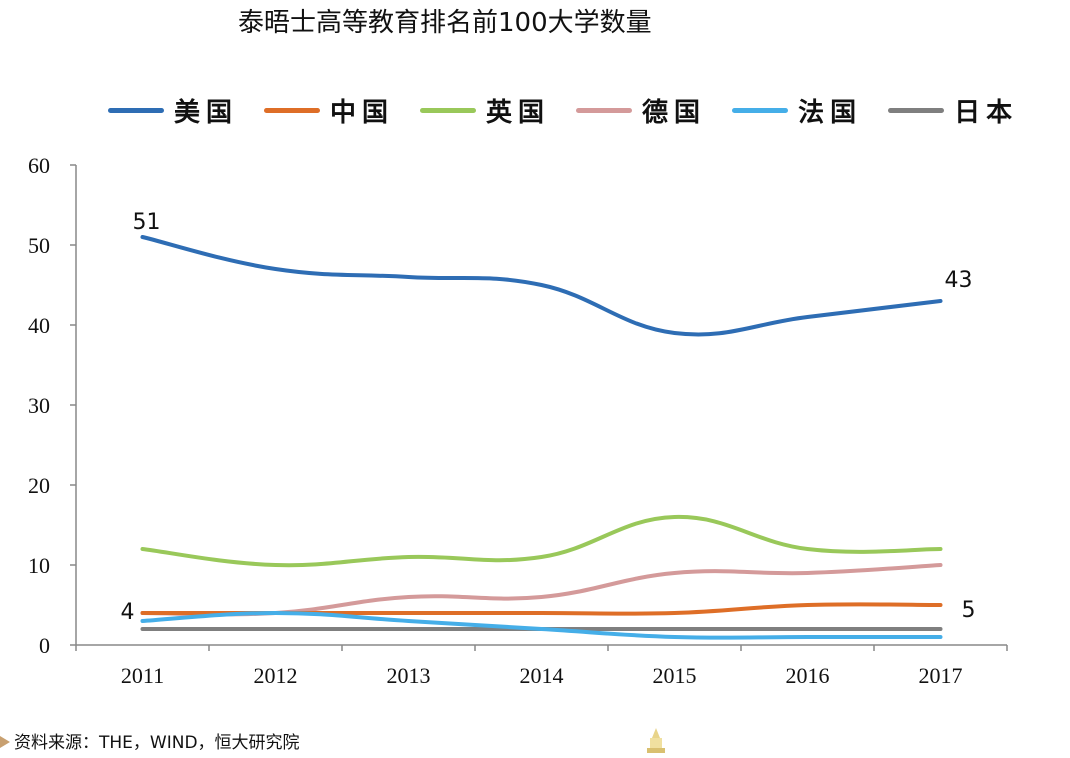  Describe the element at coordinates (39, 325) in the screenshot. I see `y-tick-label: 40` at that location.